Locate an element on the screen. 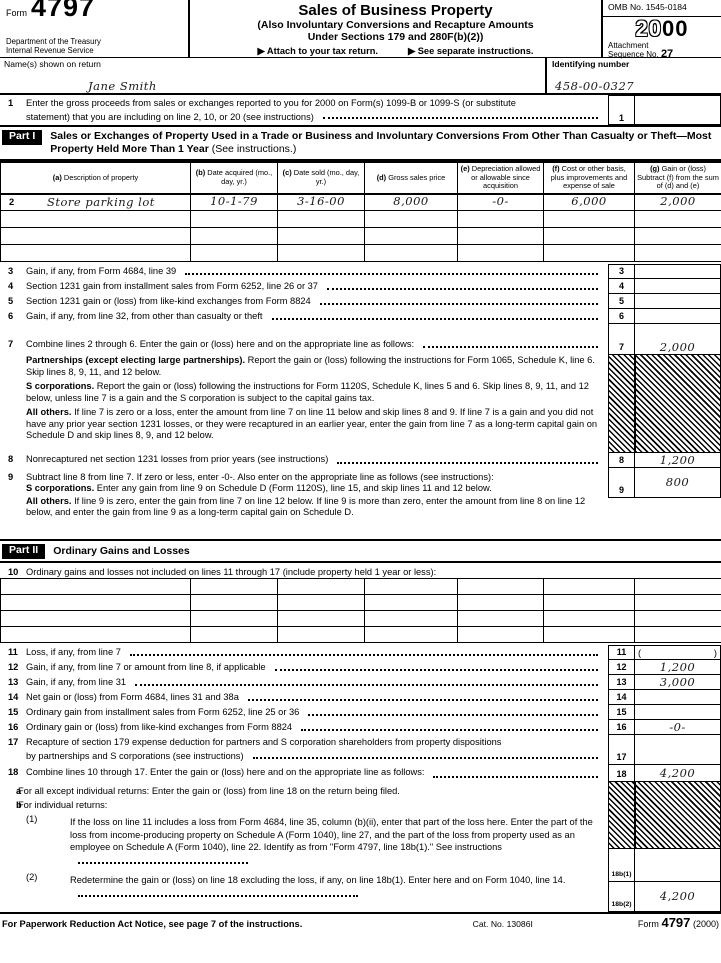  line-11: 11 Loss, if any, from line 7 11 () is located at coordinates (360, 653).